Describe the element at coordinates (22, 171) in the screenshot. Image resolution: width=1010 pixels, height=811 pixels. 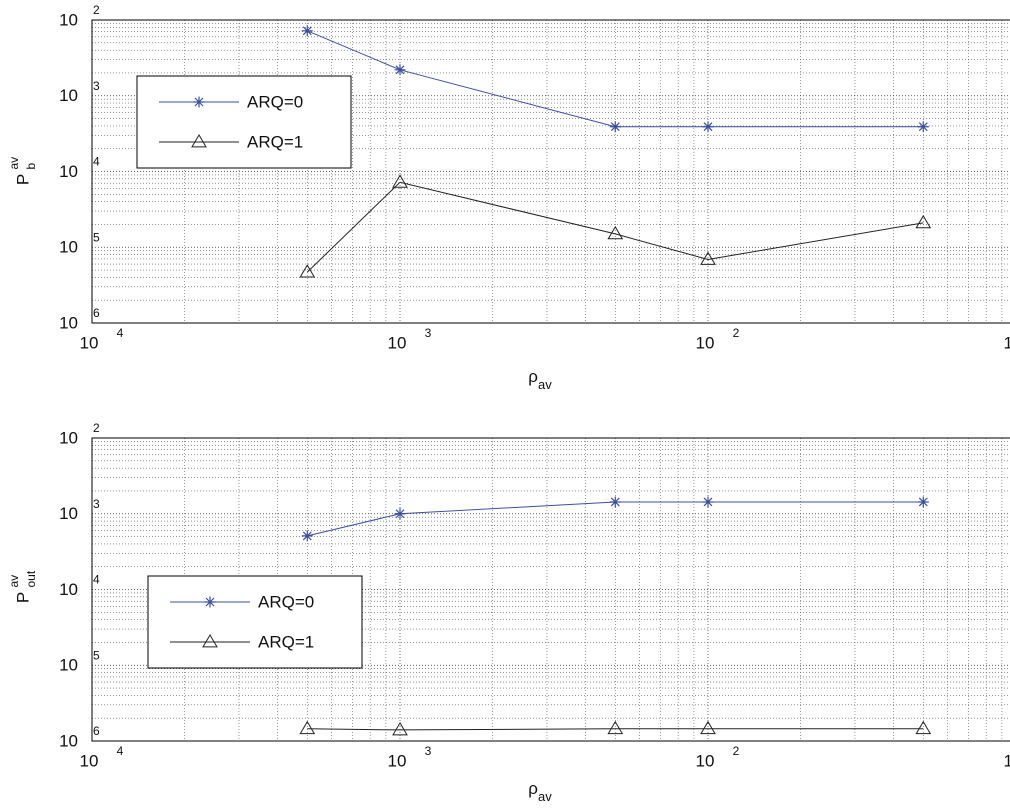
I see `y-axis-label: Pav b` at that location.